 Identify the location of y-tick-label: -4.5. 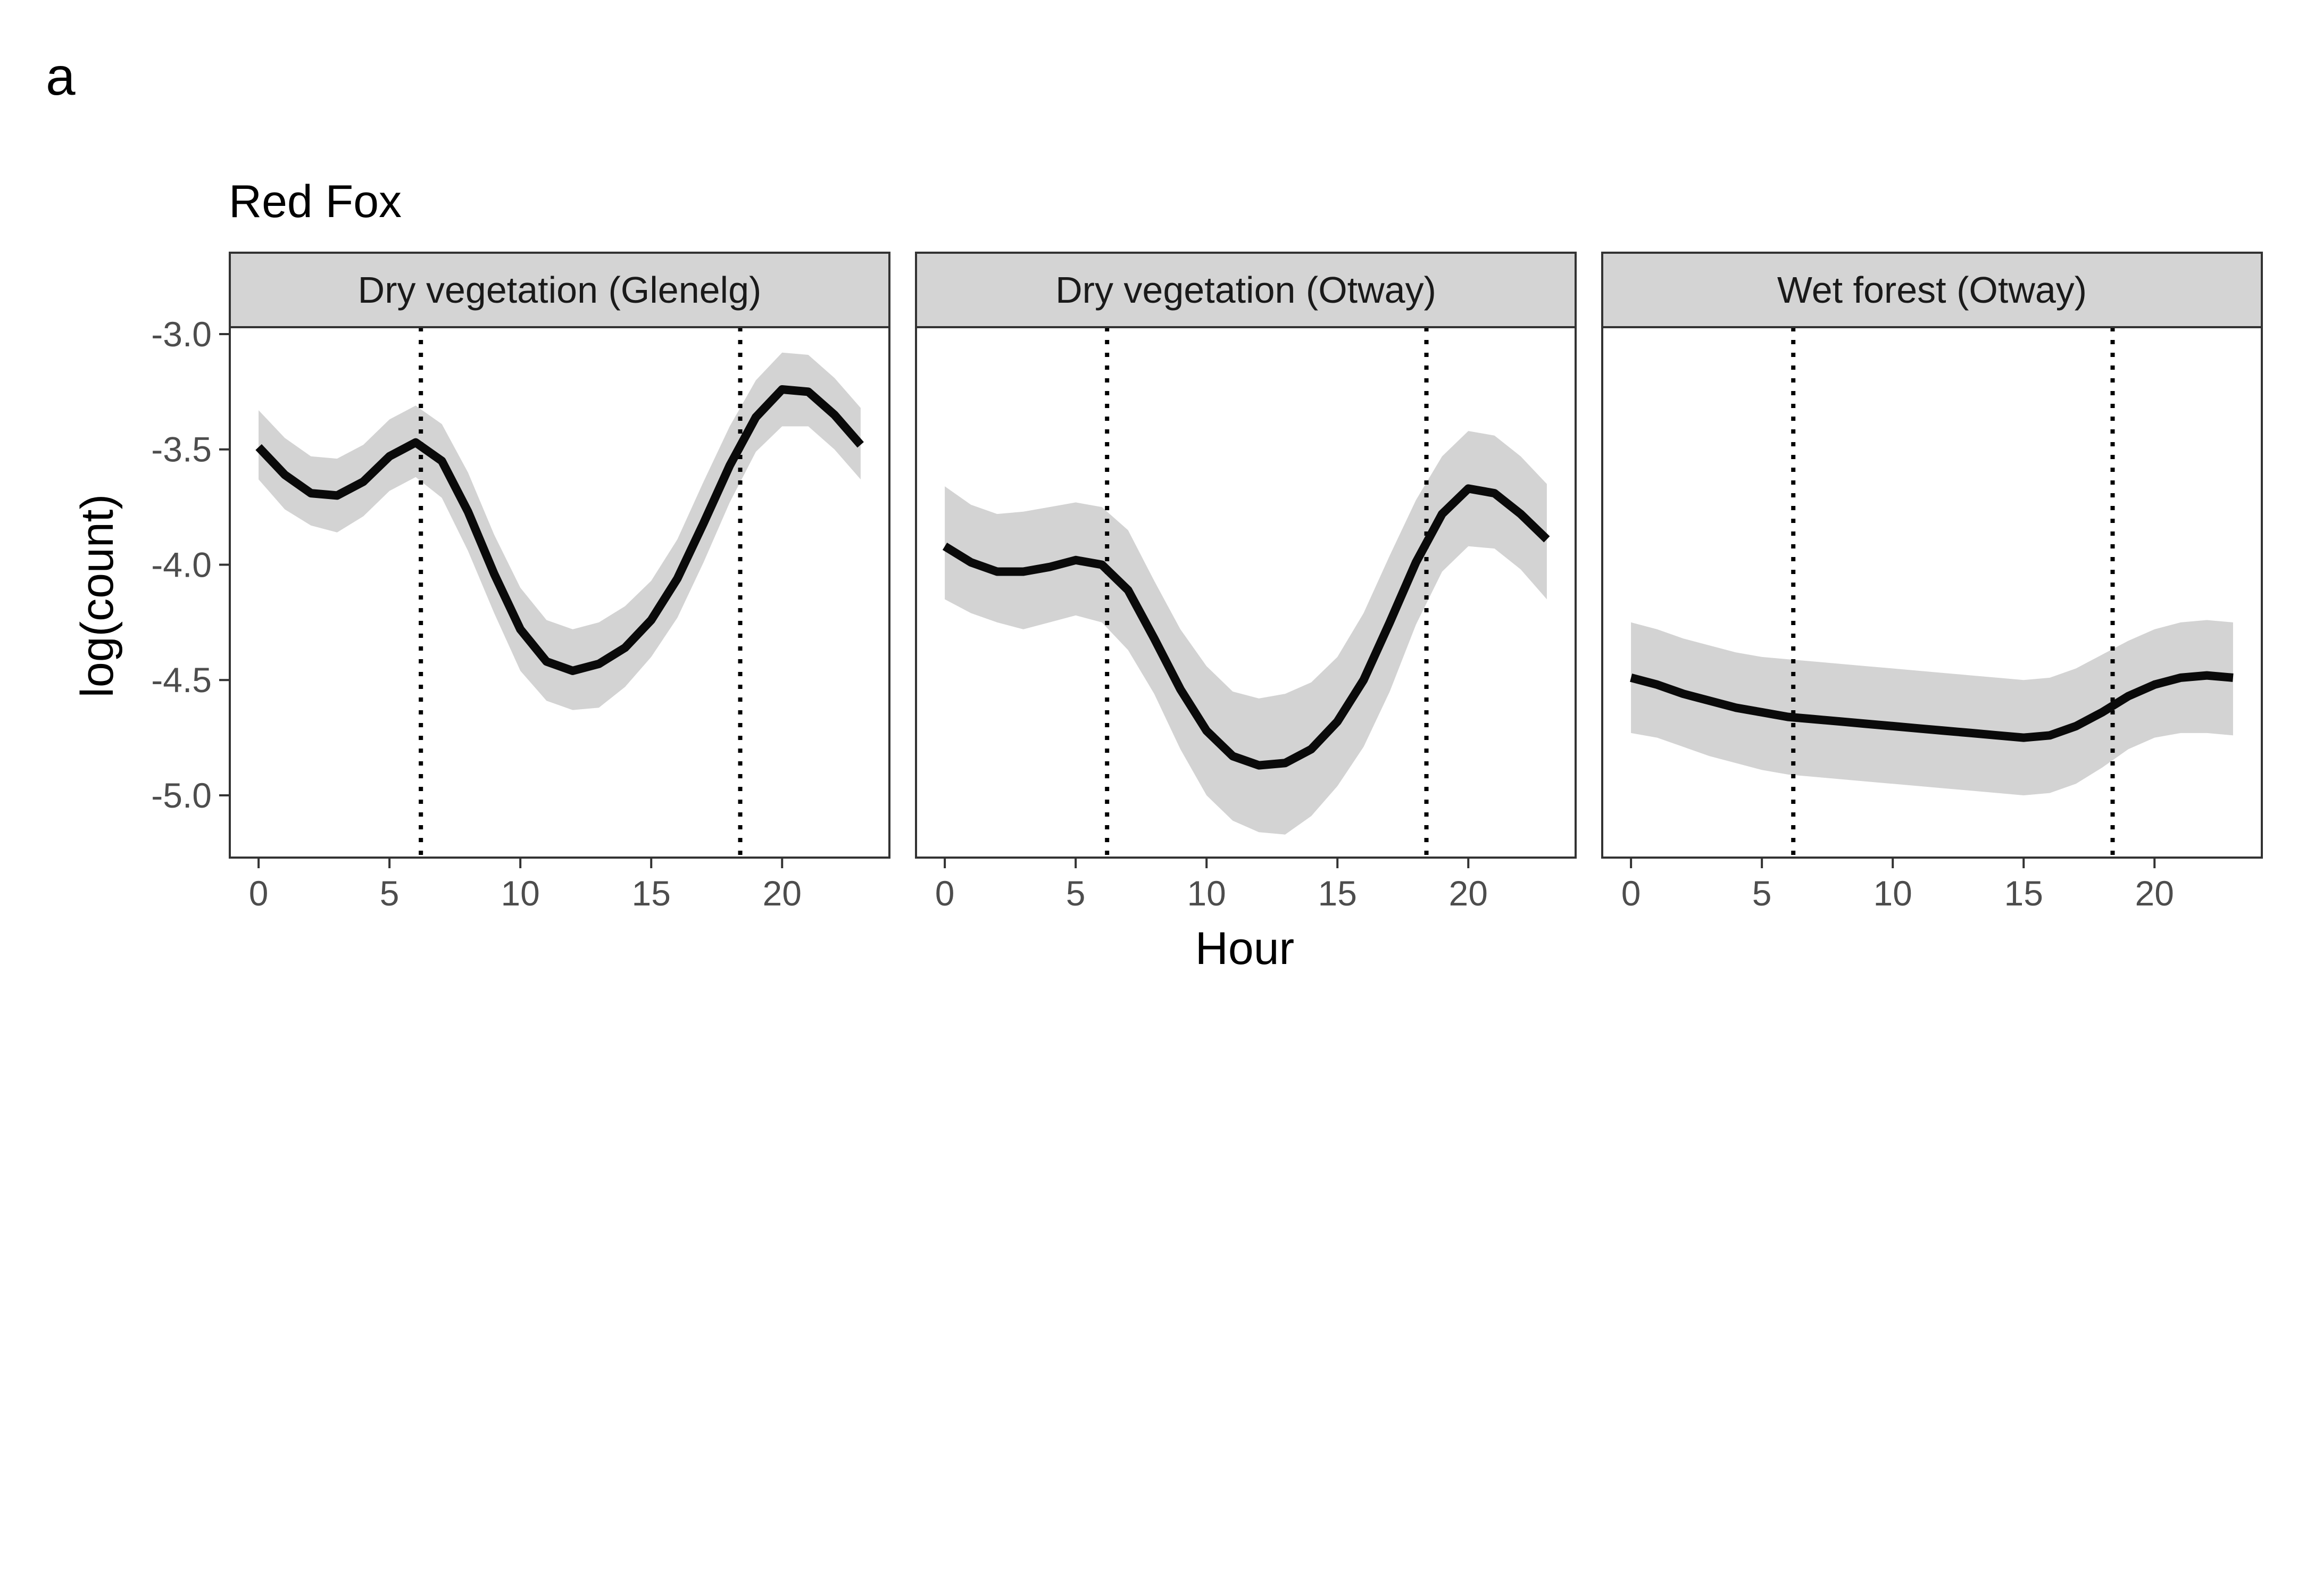
(182, 680).